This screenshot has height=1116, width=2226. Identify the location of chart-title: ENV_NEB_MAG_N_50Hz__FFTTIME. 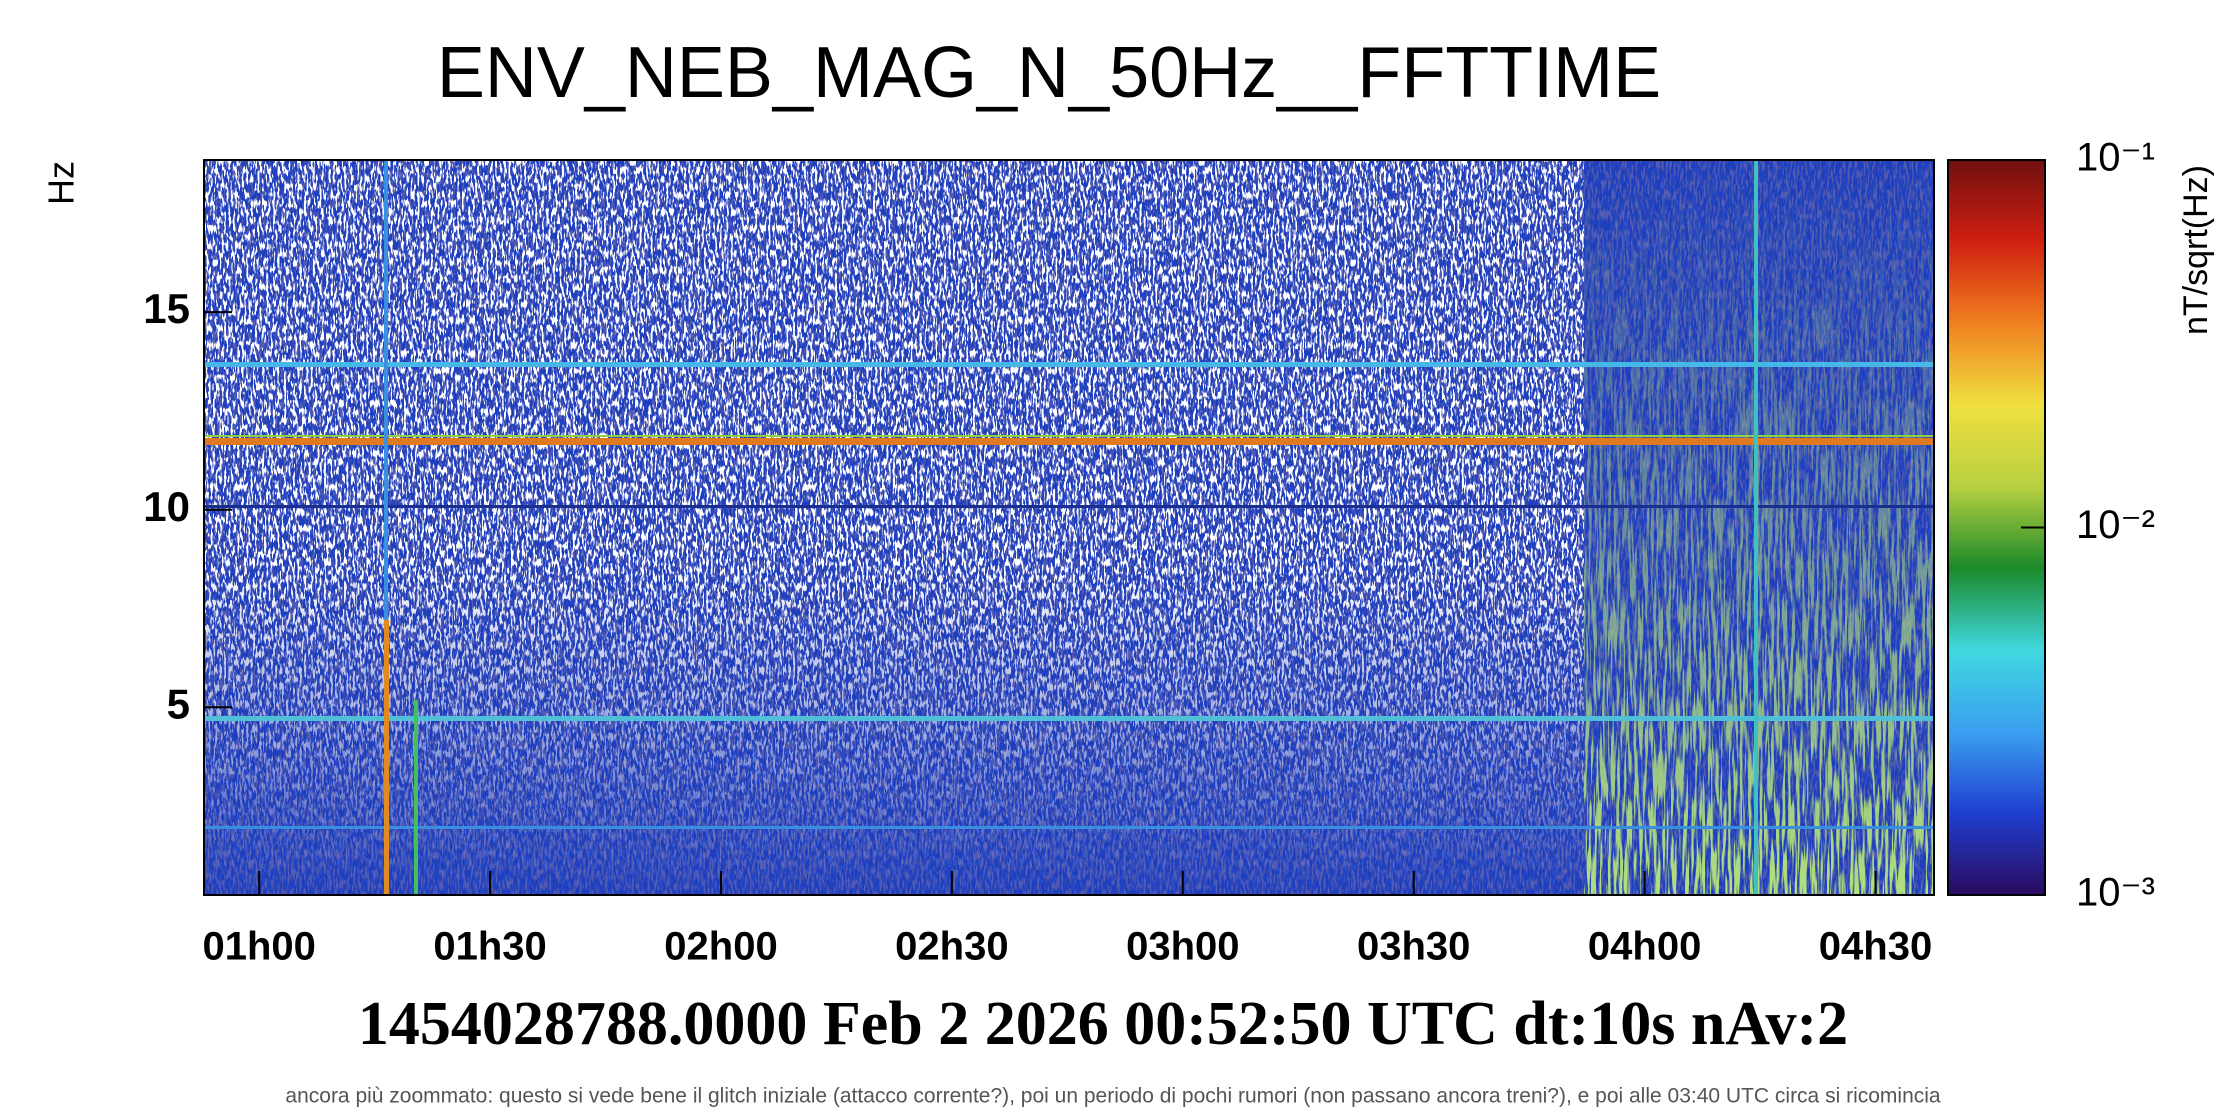
(1049, 73).